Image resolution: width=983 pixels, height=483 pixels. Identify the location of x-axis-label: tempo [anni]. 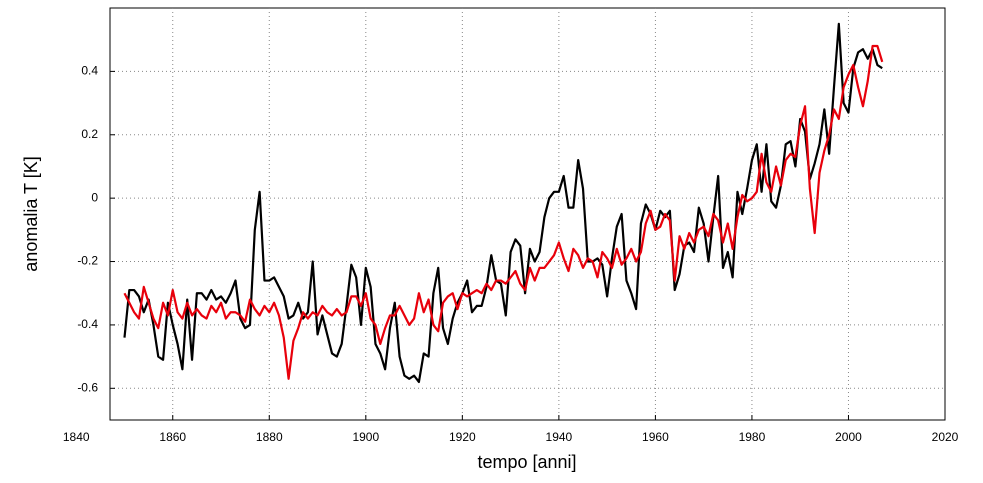
(526, 462).